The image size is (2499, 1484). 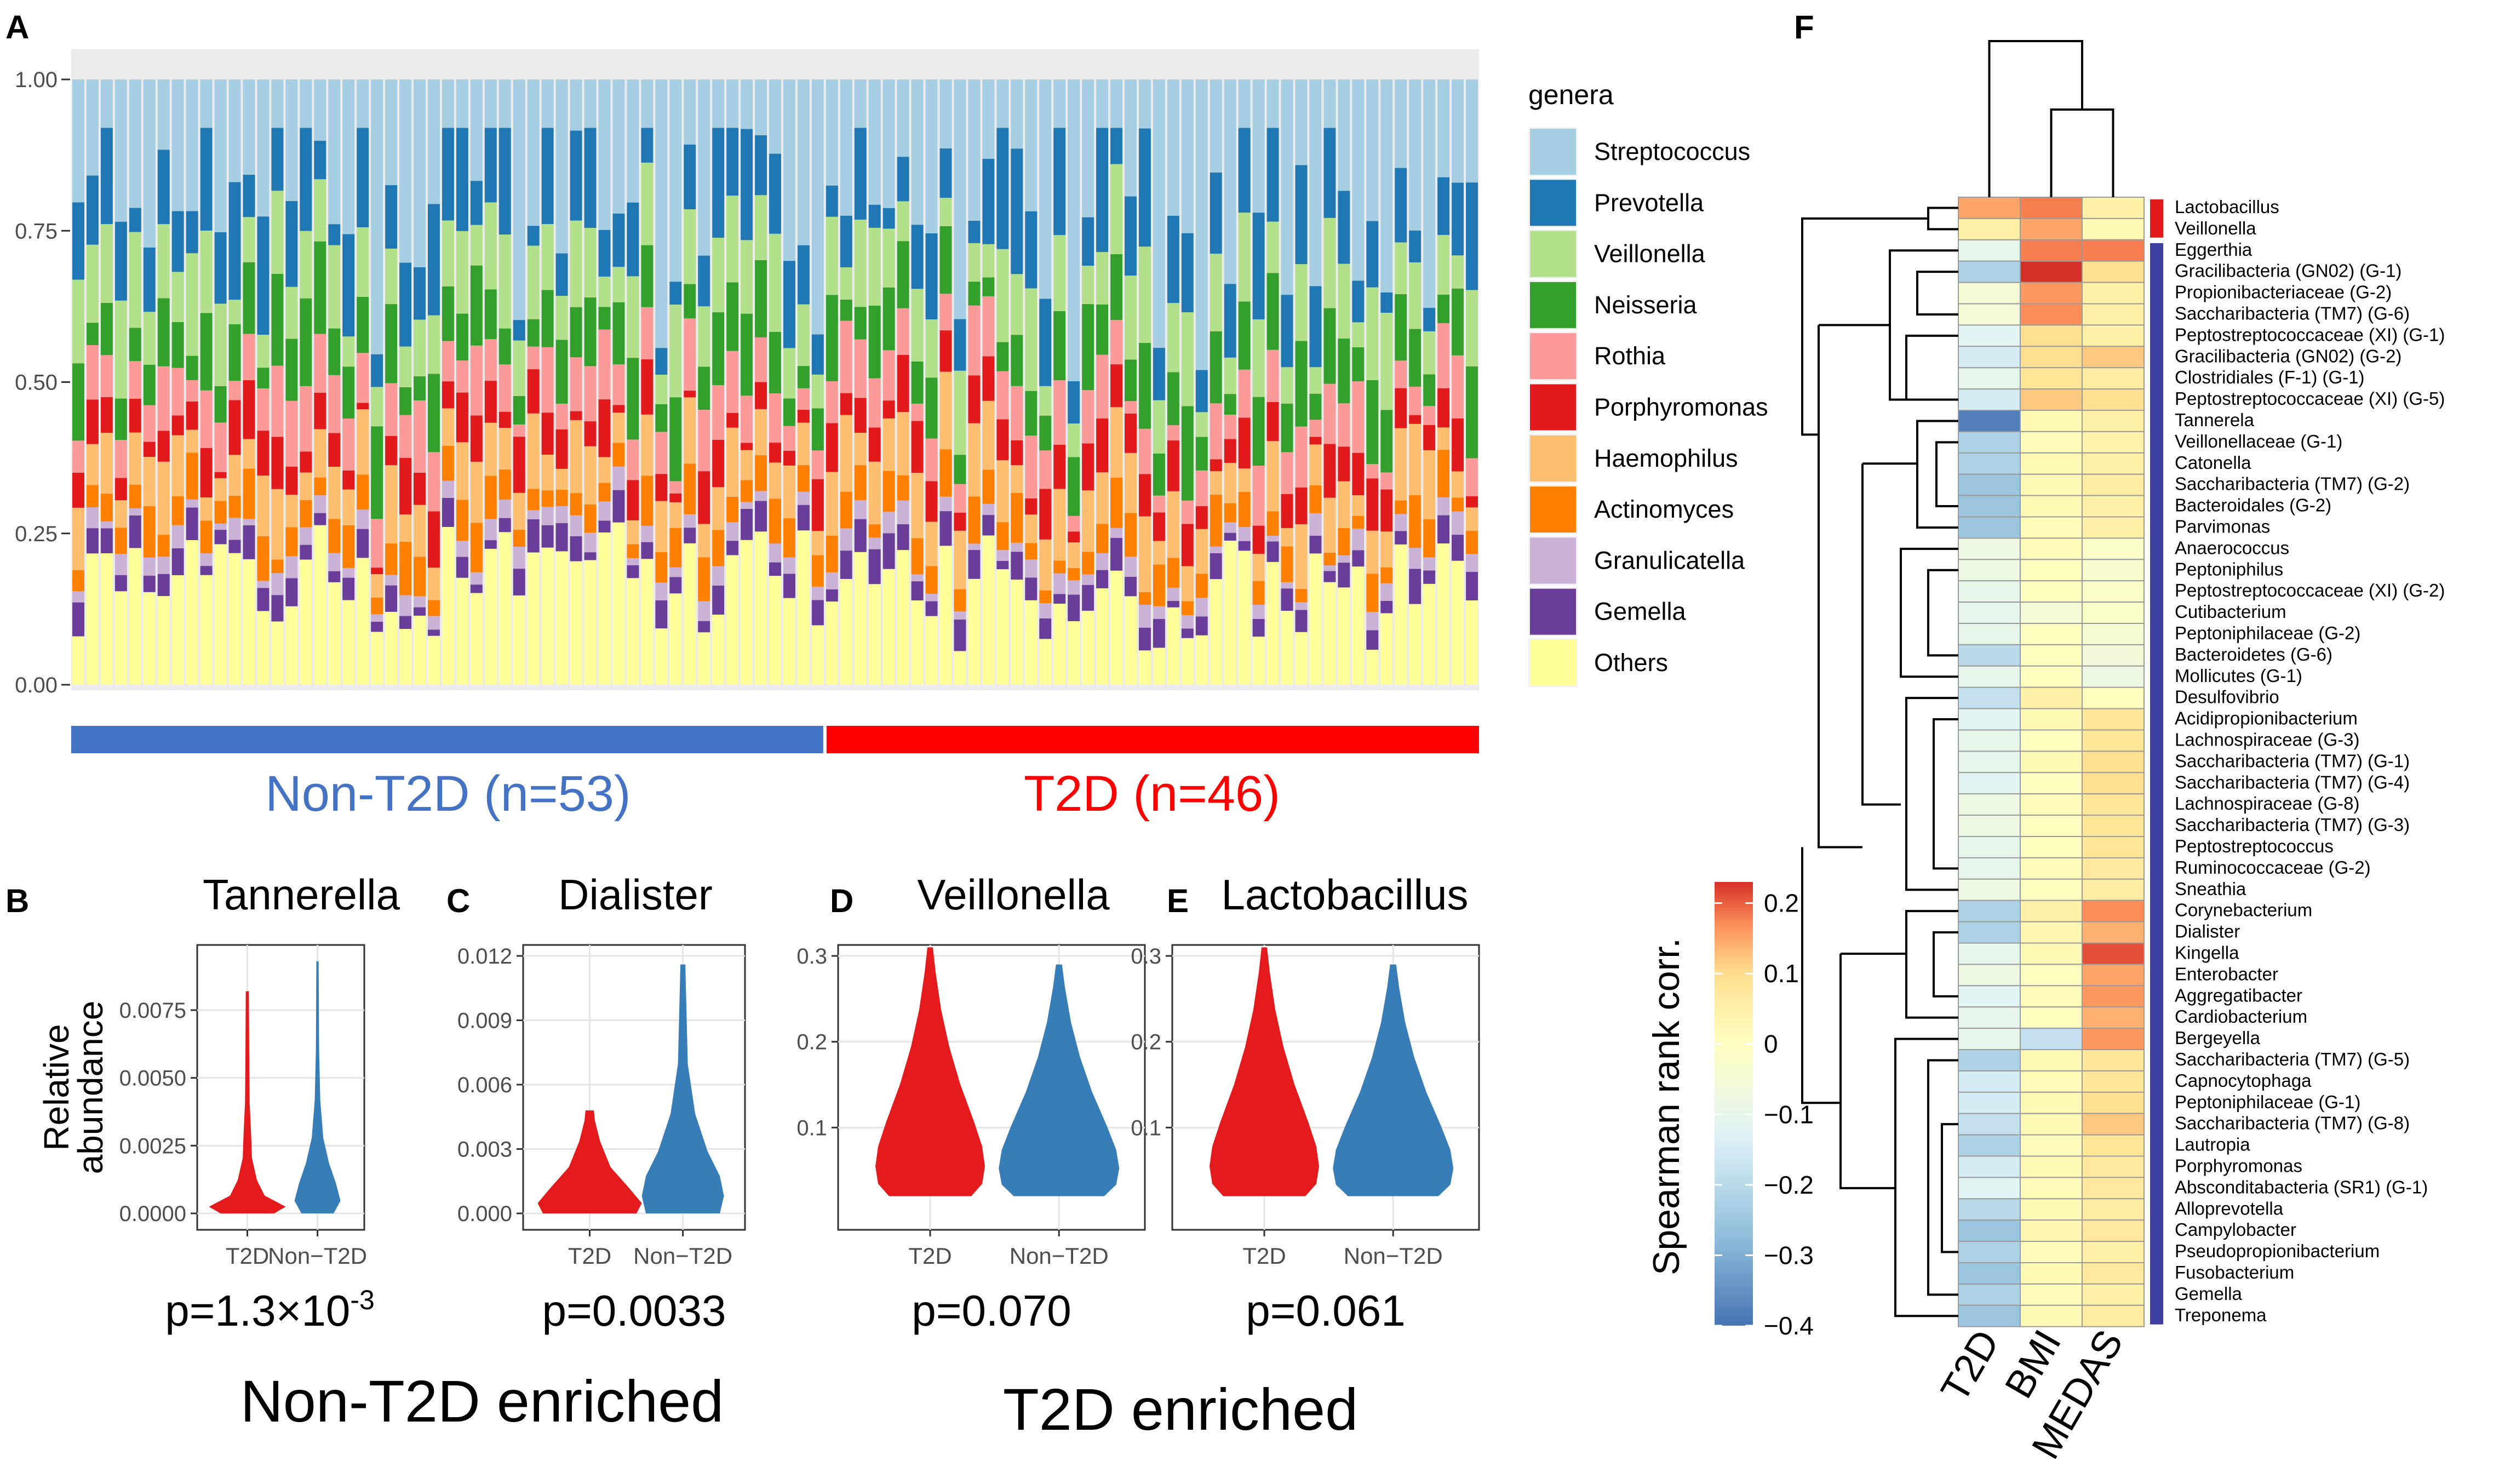 I want to click on row-label: Catonella, so click(x=2213, y=462).